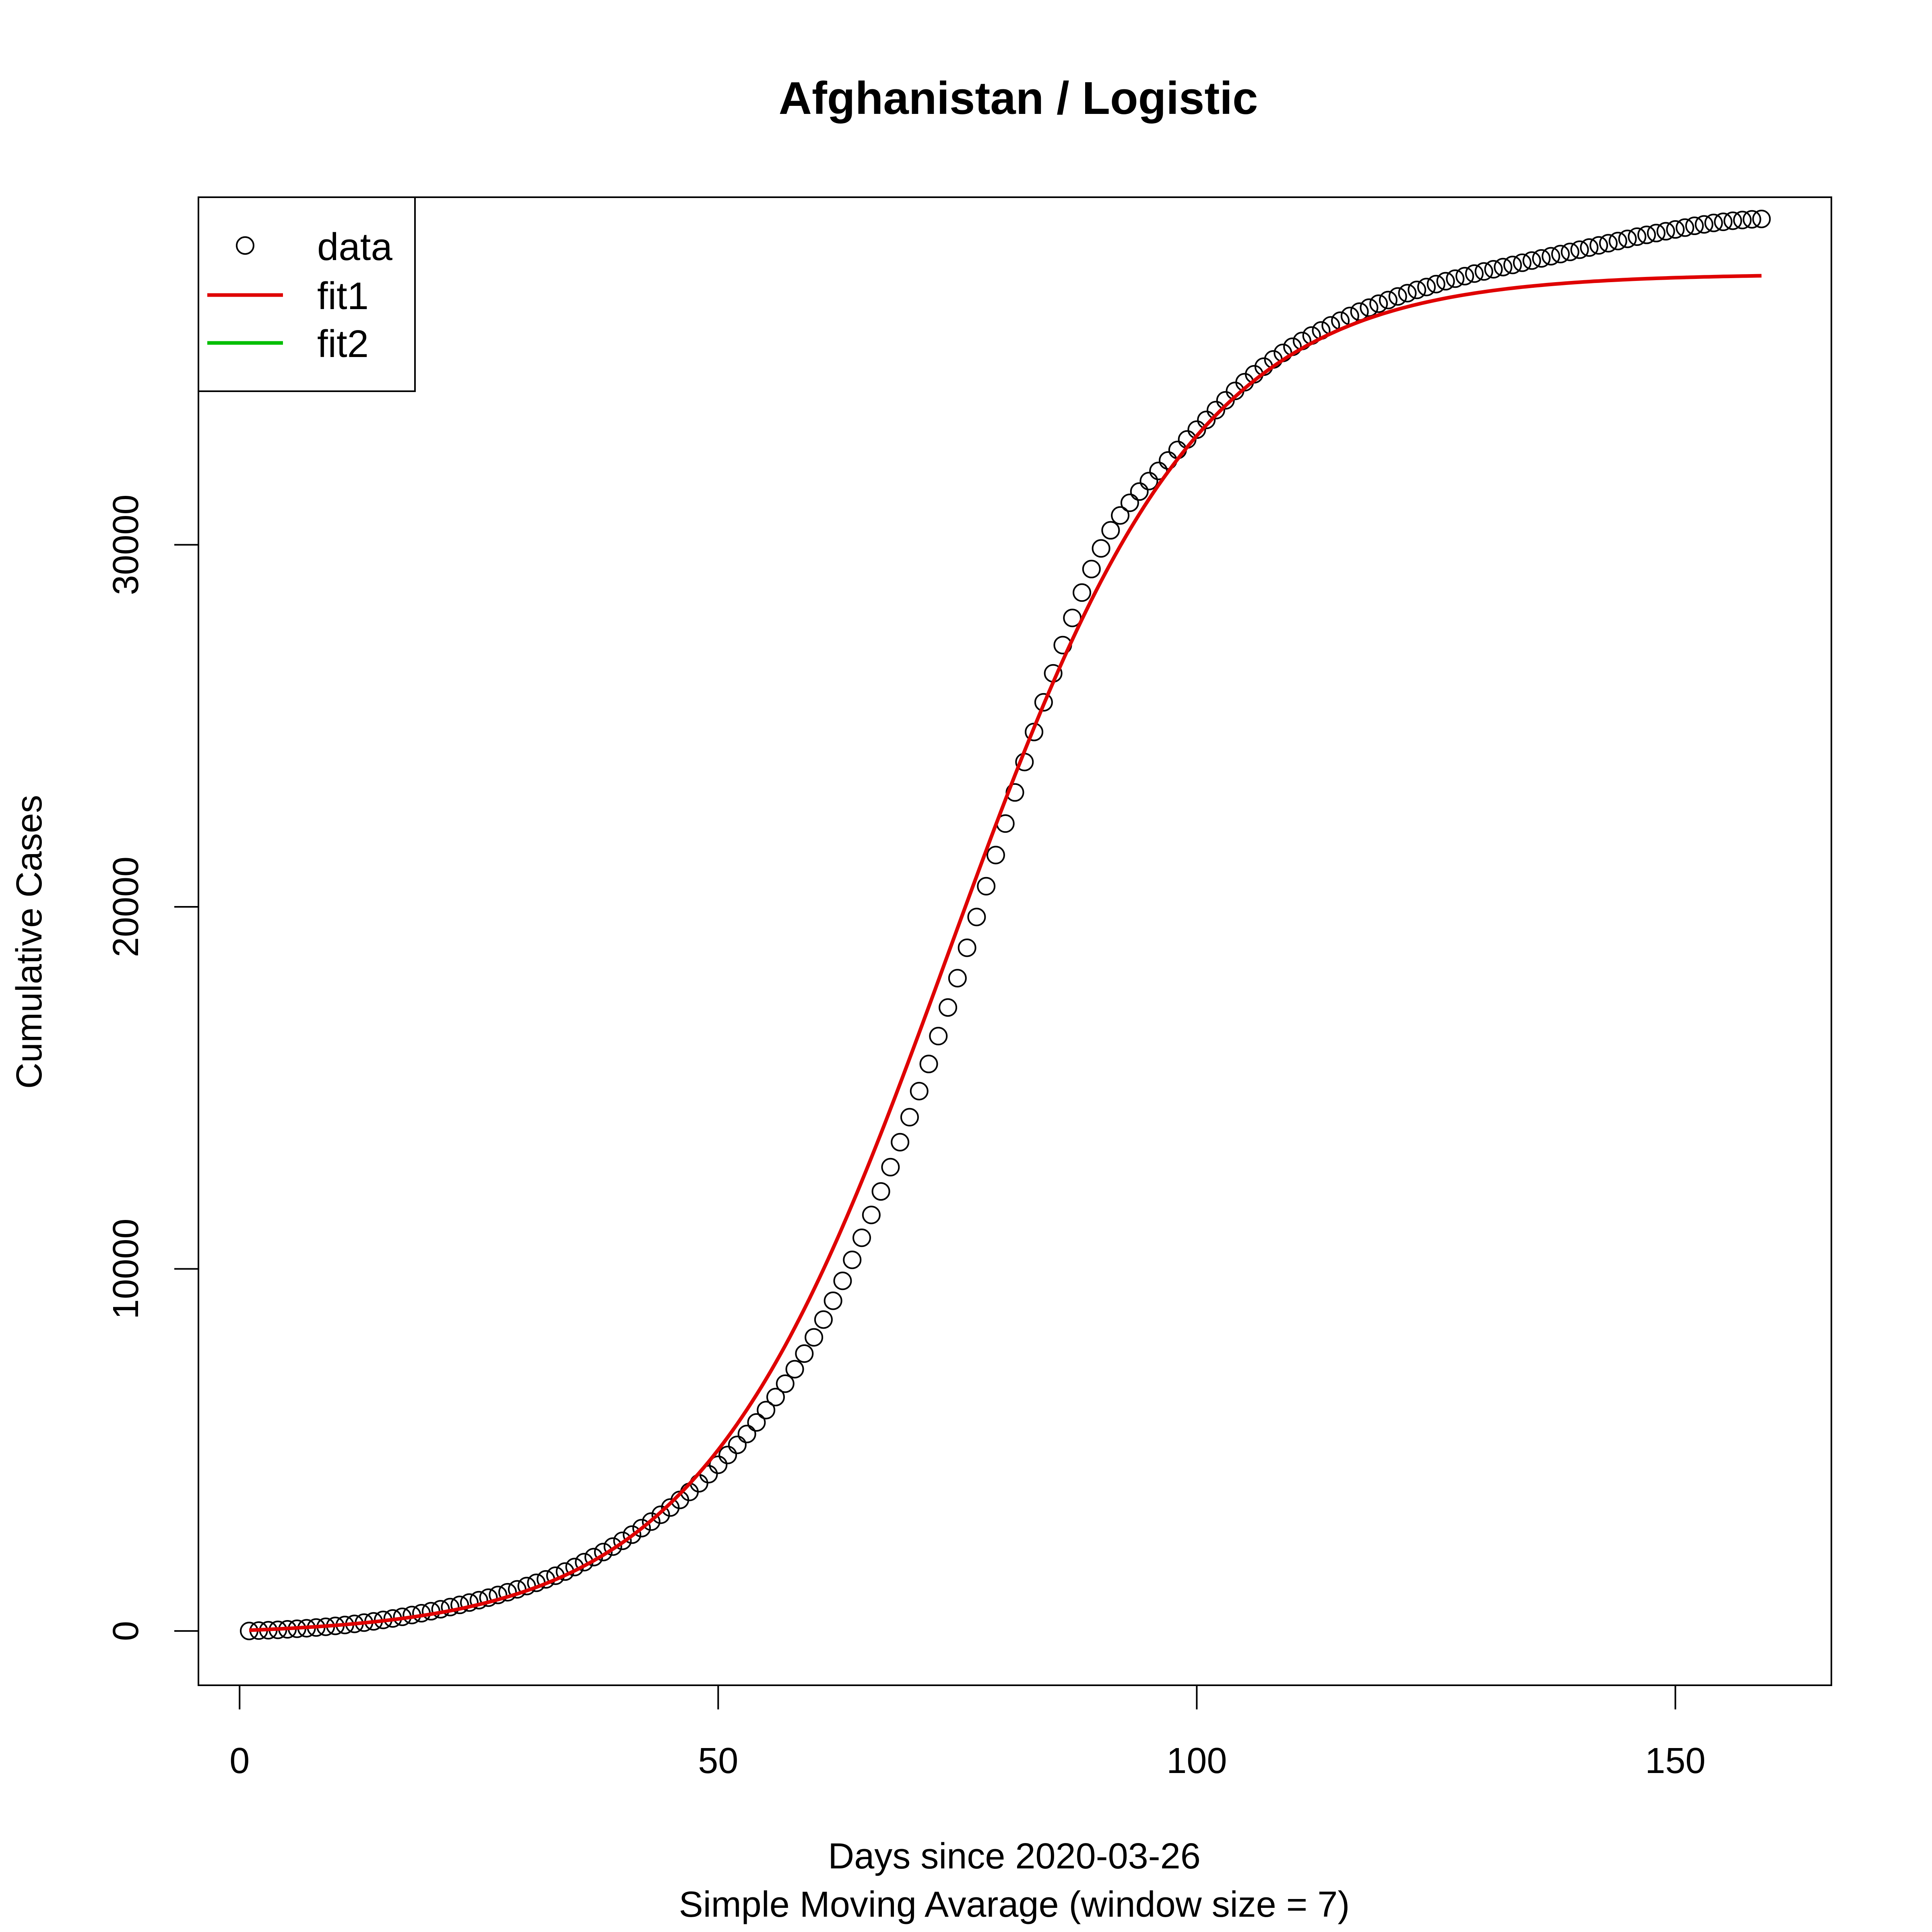 The height and width of the screenshot is (1932, 1932). Describe the element at coordinates (29, 942) in the screenshot. I see `y-axis-label: Cumulative Cases` at that location.